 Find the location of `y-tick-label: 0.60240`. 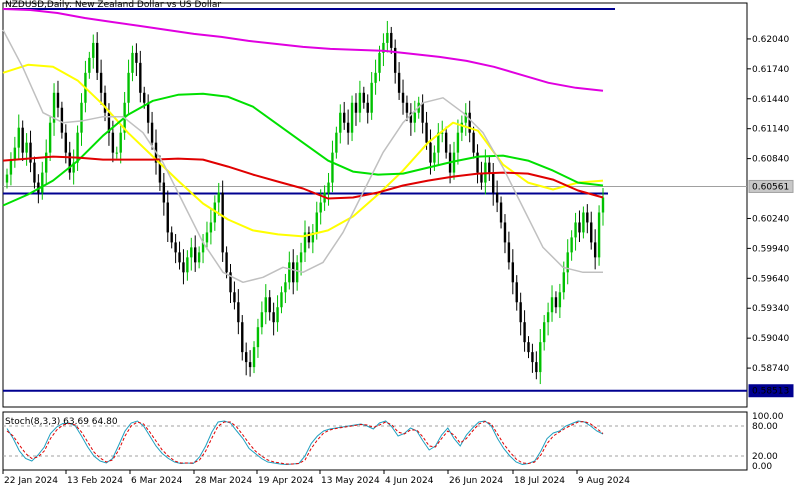

y-tick-label: 0.60240 is located at coordinates (770, 219).